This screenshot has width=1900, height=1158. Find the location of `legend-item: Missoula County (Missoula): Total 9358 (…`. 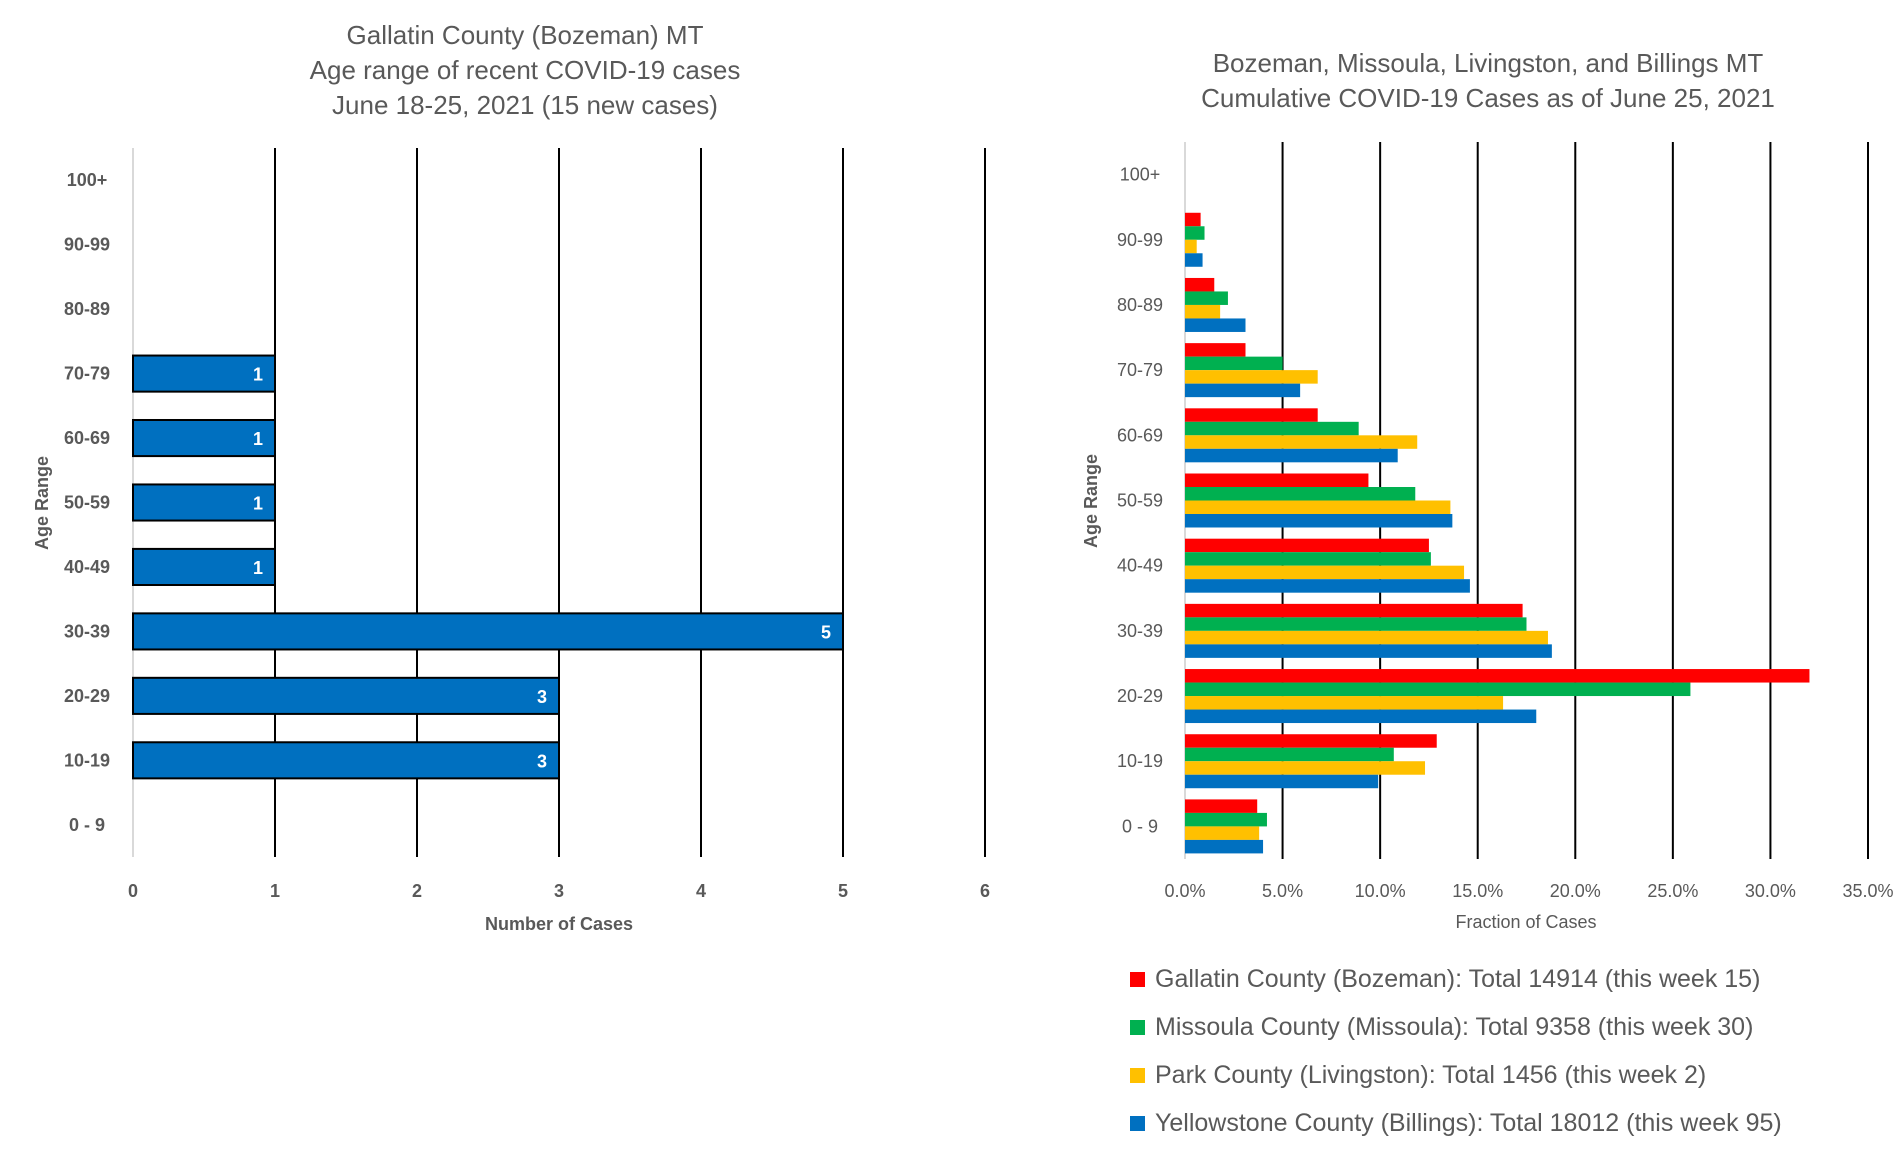

legend-item: Missoula County (Missoula): Total 9358 (… is located at coordinates (1510, 1027).